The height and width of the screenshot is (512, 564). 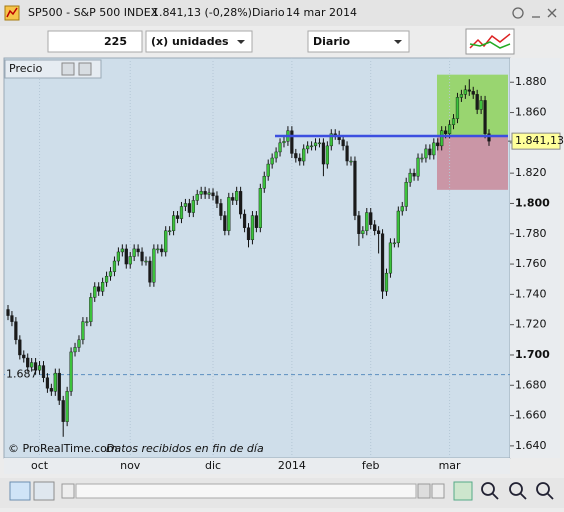 What do you see at coordinates (95, 41) in the screenshot?
I see `quantity-input` at bounding box center [95, 41].